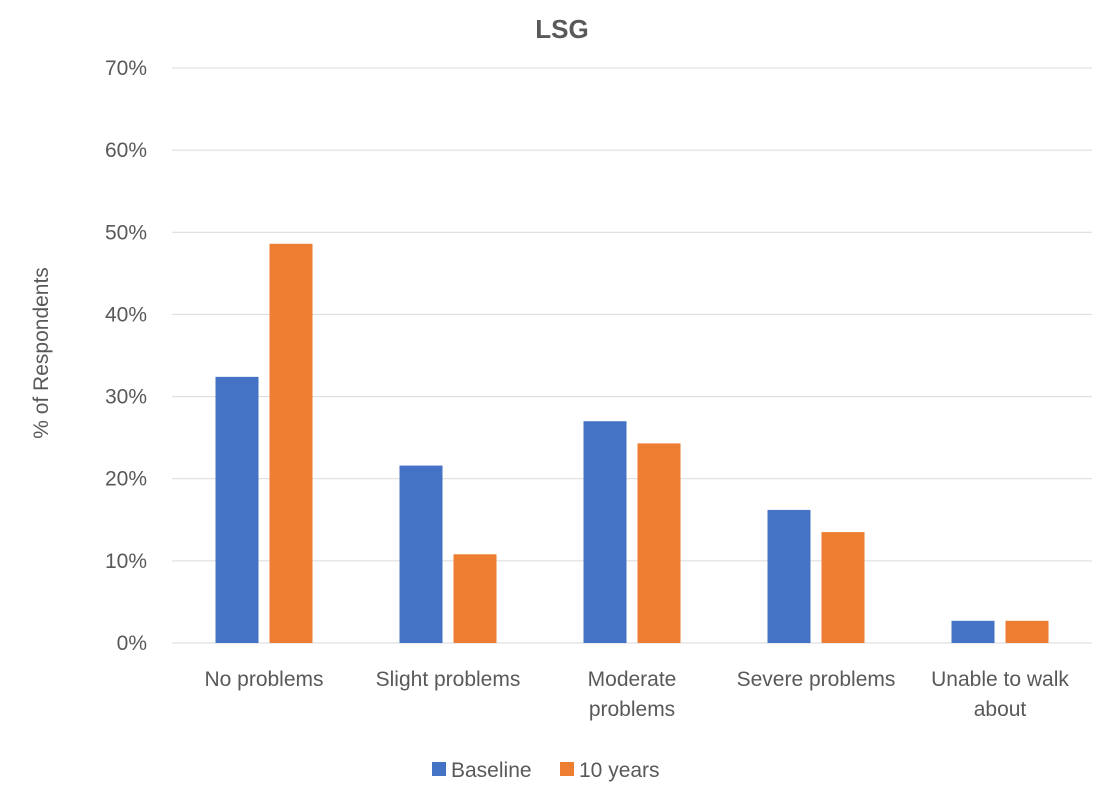  I want to click on x-category-label: Severe problems, so click(816, 679).